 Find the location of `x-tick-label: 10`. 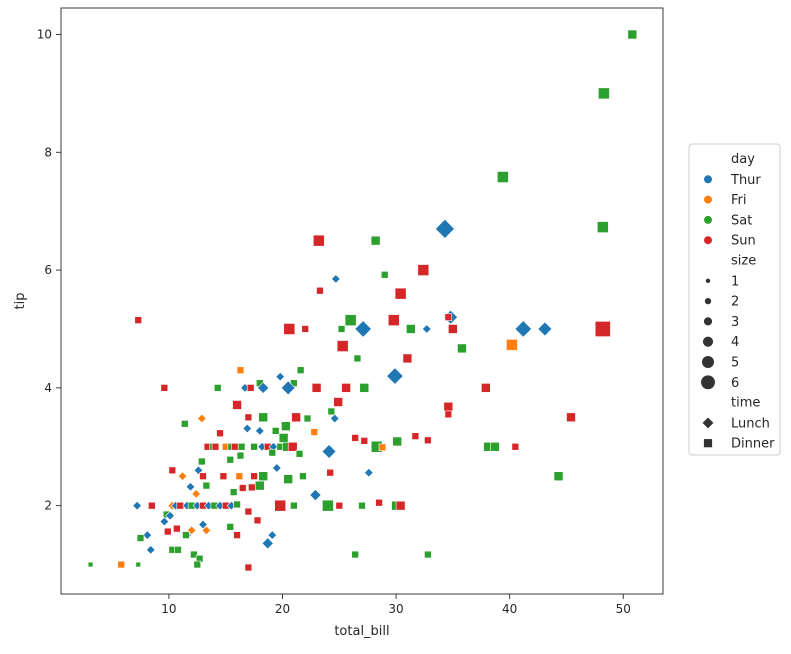

x-tick-label: 10 is located at coordinates (168, 609).